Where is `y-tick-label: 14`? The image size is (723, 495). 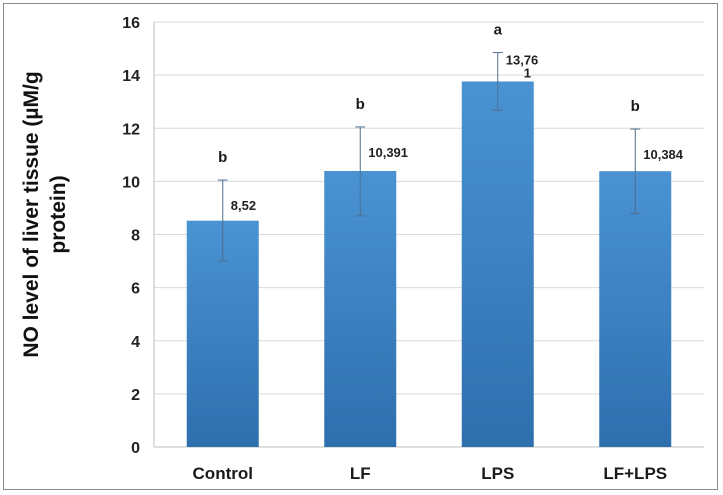
y-tick-label: 14 is located at coordinates (131, 76).